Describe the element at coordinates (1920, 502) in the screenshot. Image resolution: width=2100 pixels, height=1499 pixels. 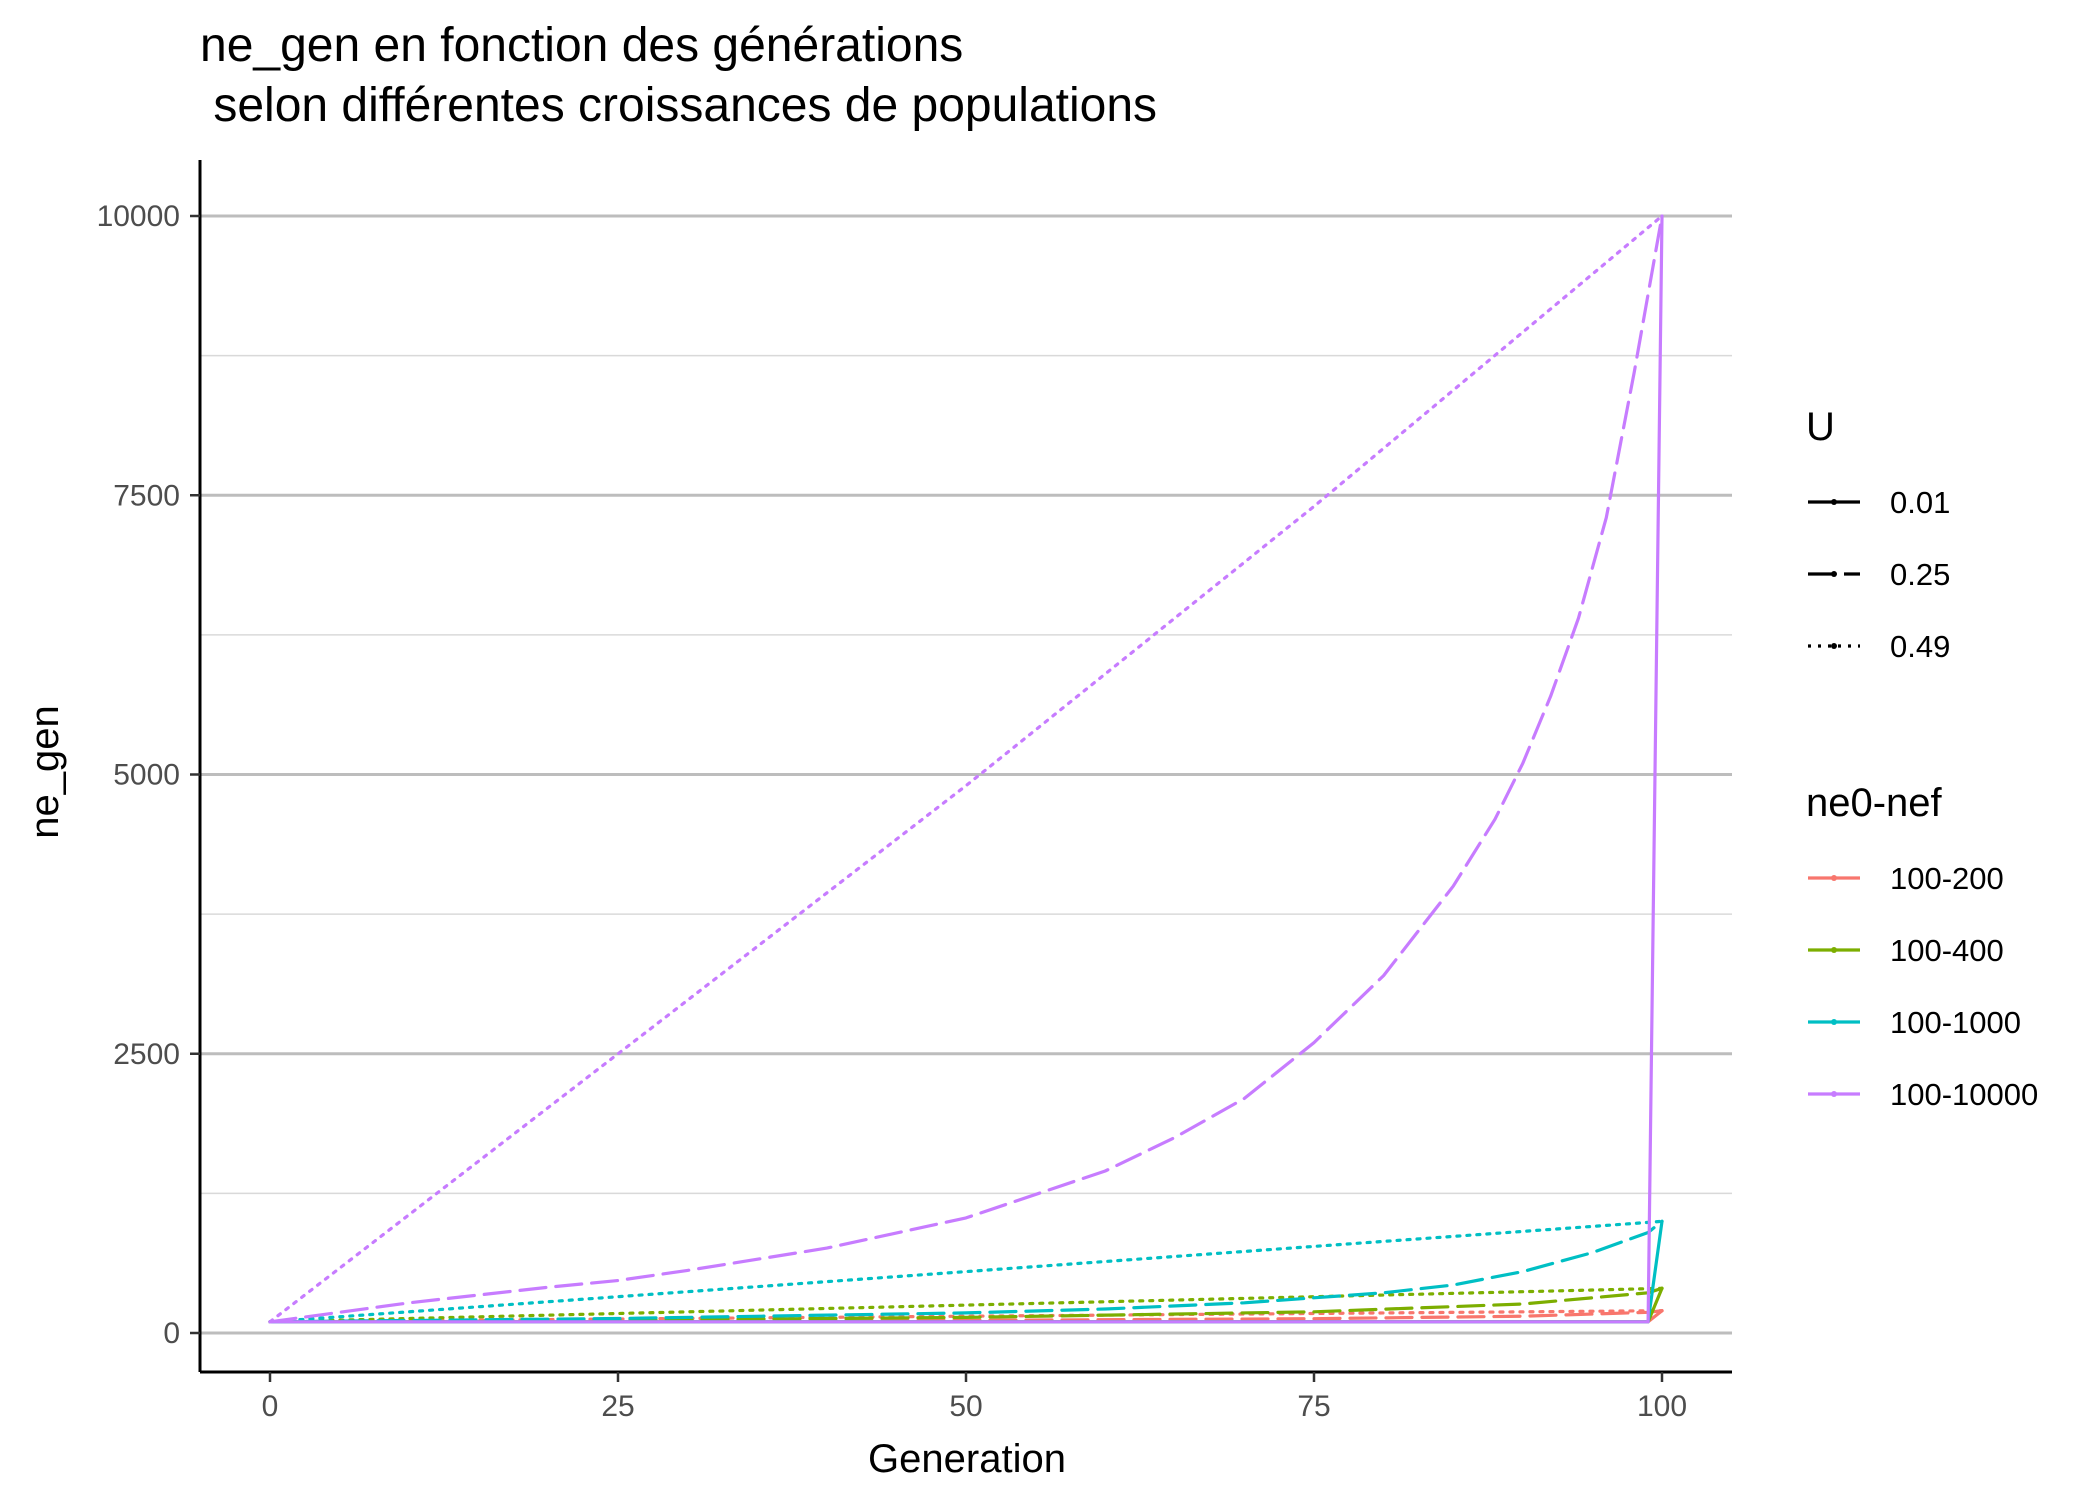
I see `legend-u-label-0.01: 0.01` at that location.